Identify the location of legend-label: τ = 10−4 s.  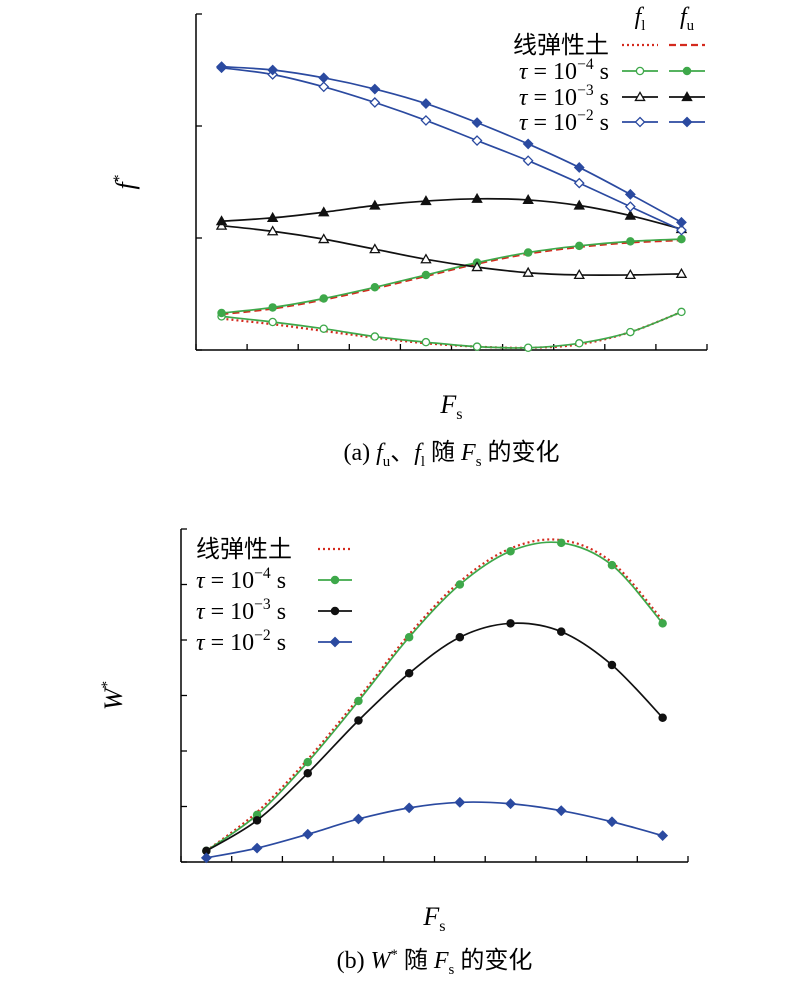
(564, 70).